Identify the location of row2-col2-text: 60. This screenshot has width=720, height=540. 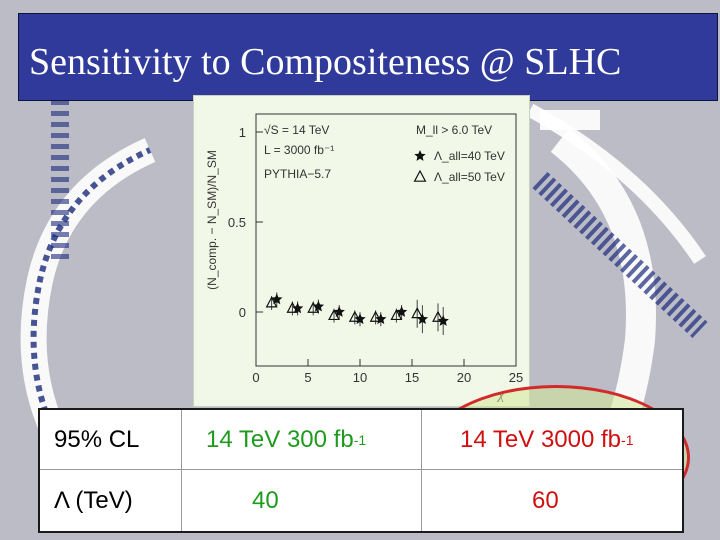
(545, 500).